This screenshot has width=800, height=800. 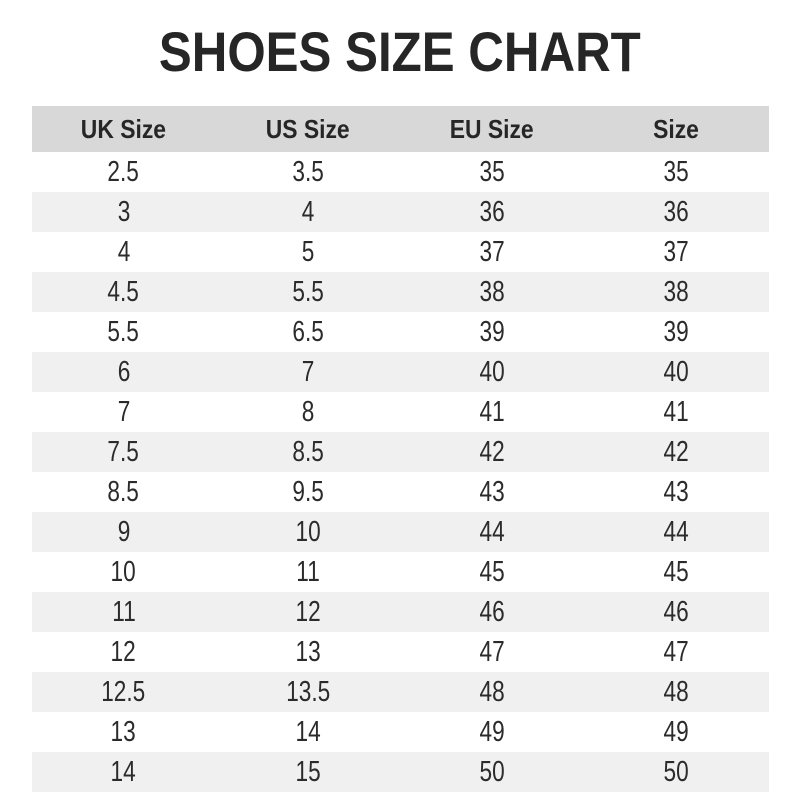 I want to click on table-row: 12 13 47 47, so click(x=400, y=652).